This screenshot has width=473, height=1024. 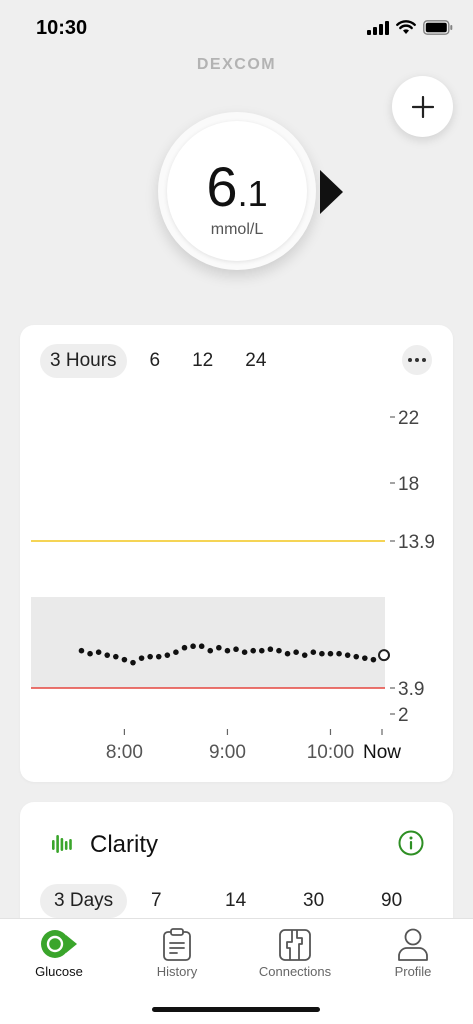 What do you see at coordinates (236, 28) in the screenshot?
I see `status-bar: 10:30` at bounding box center [236, 28].